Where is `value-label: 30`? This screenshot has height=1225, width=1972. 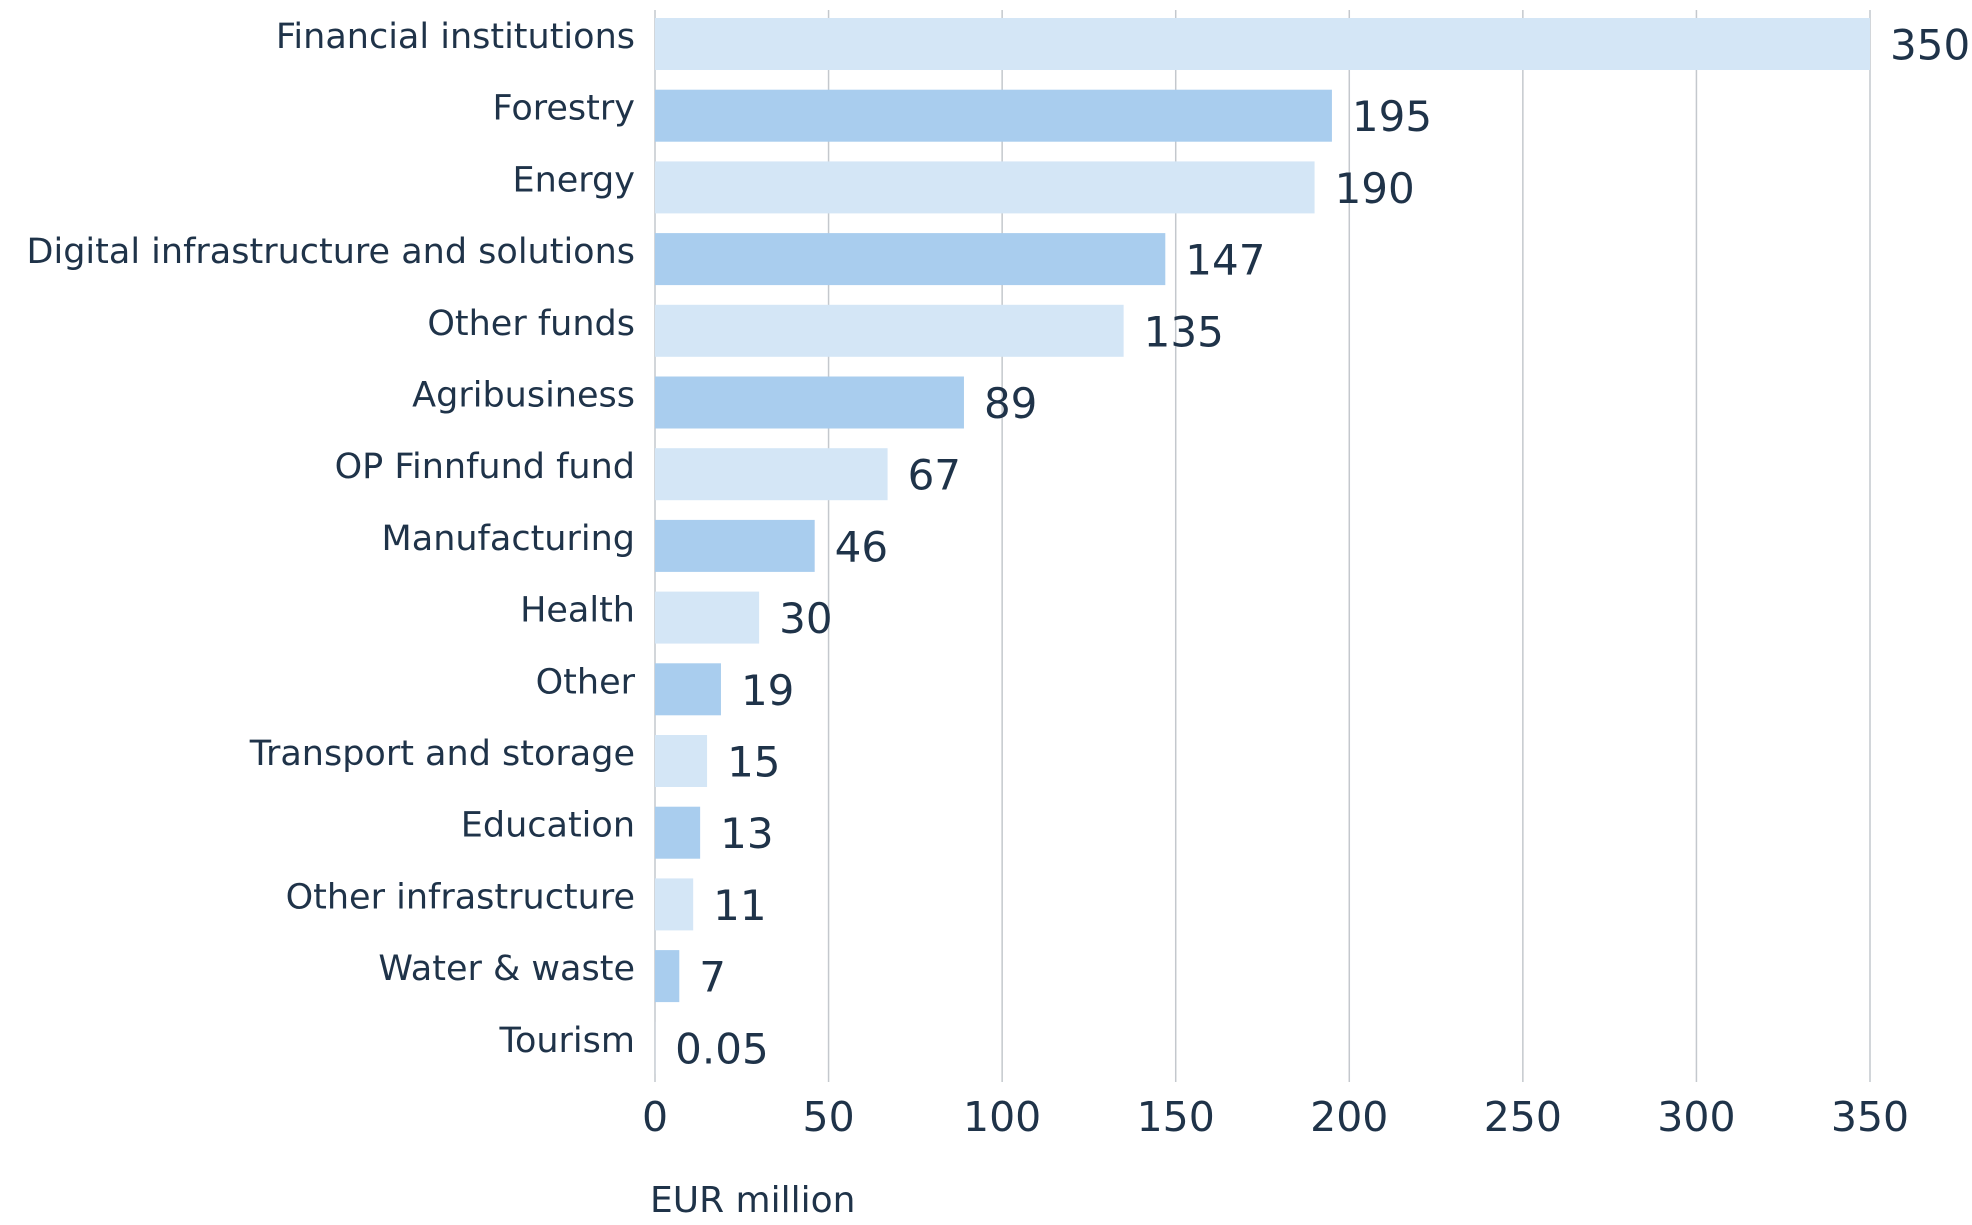
value-label: 30 is located at coordinates (805, 618).